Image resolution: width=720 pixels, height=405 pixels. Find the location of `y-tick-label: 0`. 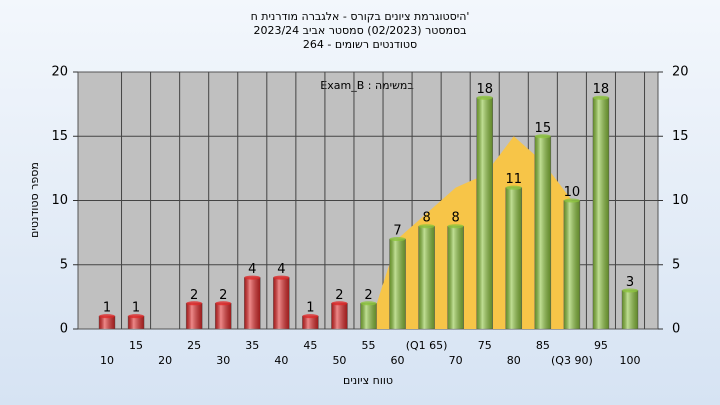

y-tick-label: 0 is located at coordinates (64, 329).